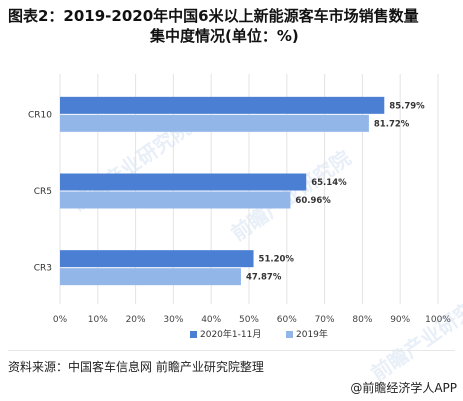  I want to click on chart-title-line-2: 集中度情况(单位：%), so click(224, 36).